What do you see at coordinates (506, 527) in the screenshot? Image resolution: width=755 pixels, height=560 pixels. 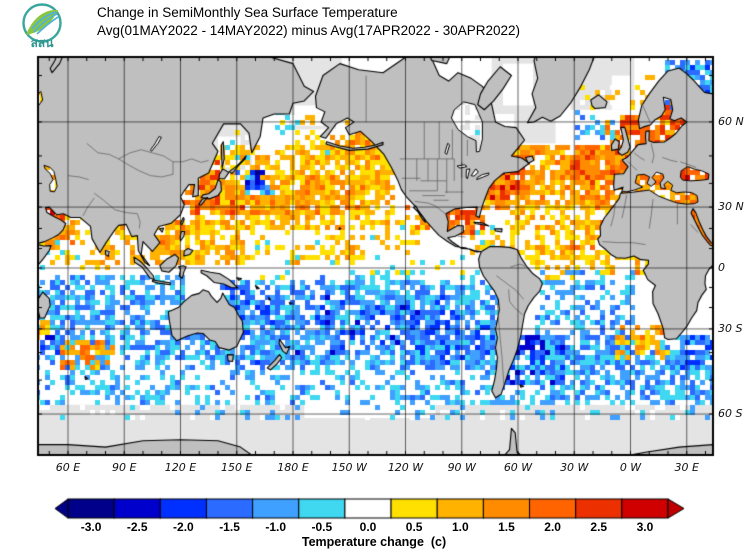 I see `colorbar-tick-label: 1.5` at bounding box center [506, 527].